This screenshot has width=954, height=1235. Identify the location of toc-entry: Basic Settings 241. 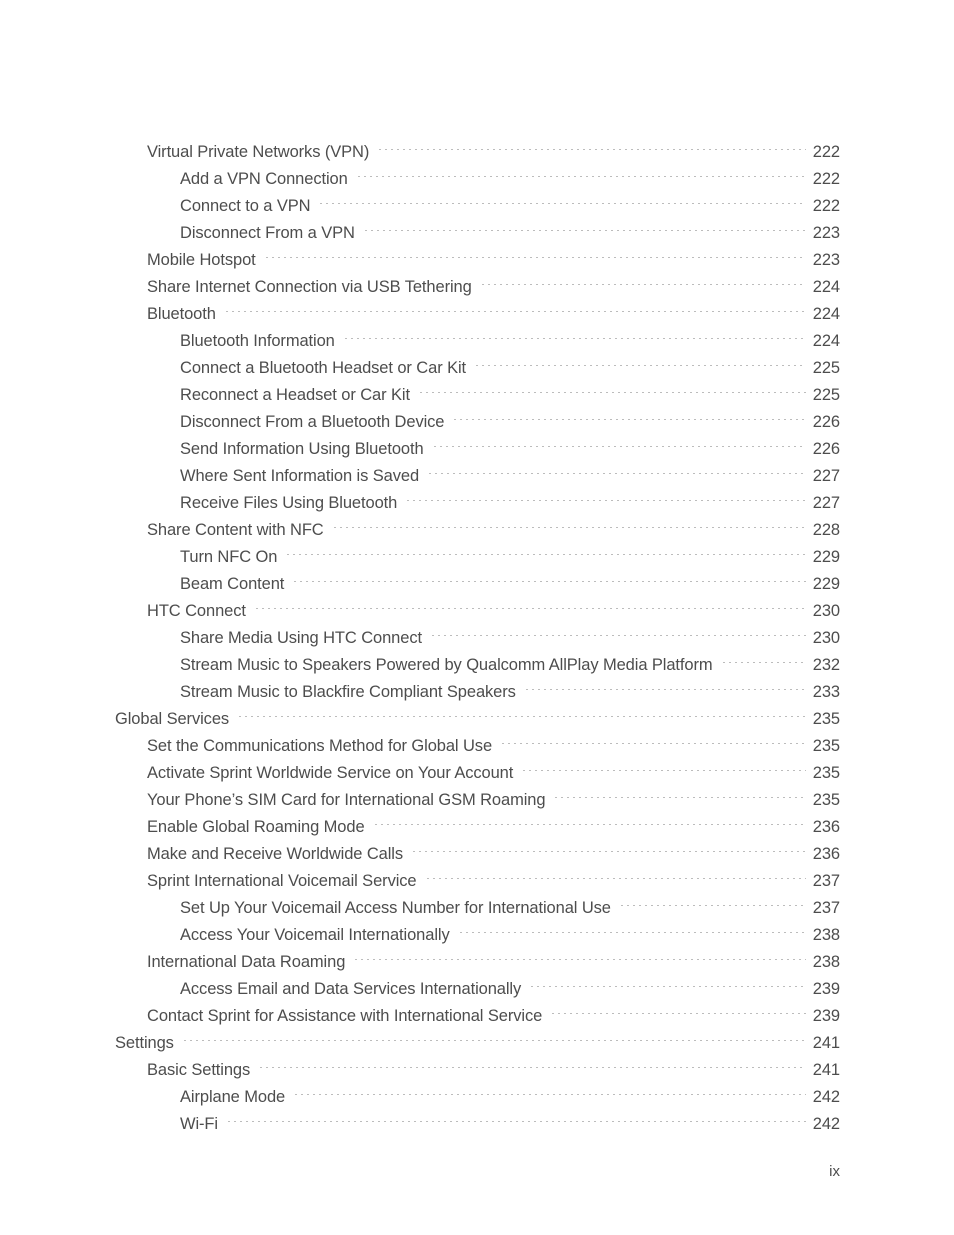
(477, 1063).